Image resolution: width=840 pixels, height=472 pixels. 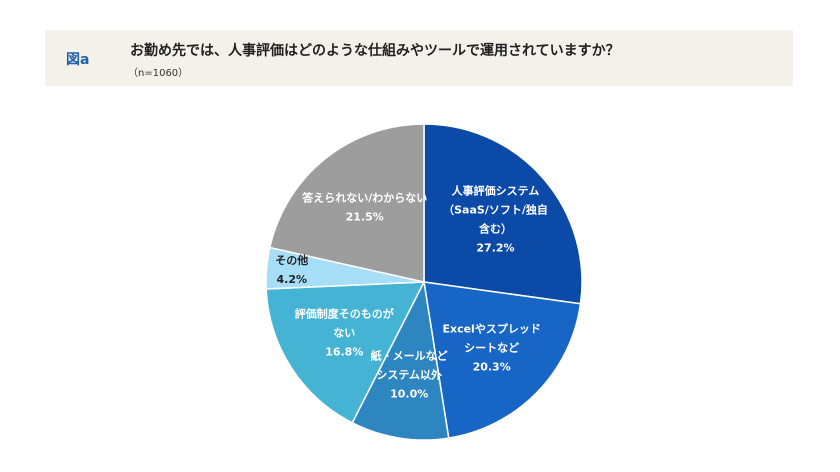 I want to click on slice-label: 人事評価システム, so click(x=496, y=190).